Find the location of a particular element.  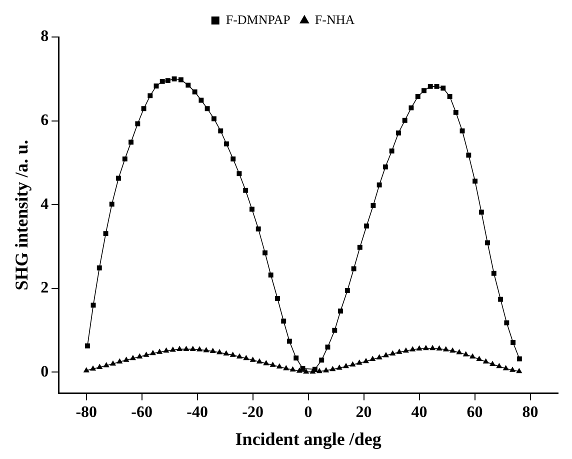

y-axis-title: SHG intensity /a. u. is located at coordinates (21, 215).